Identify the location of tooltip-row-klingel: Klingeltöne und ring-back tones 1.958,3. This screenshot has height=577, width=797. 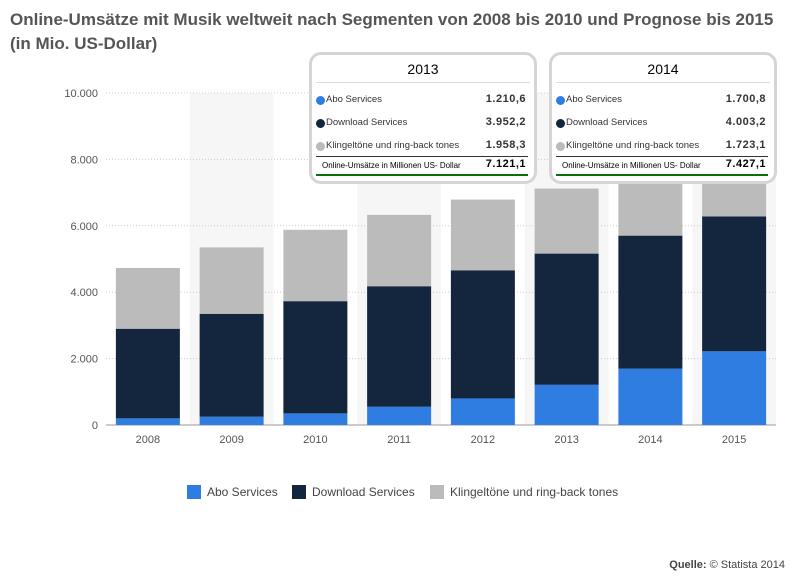
(421, 146).